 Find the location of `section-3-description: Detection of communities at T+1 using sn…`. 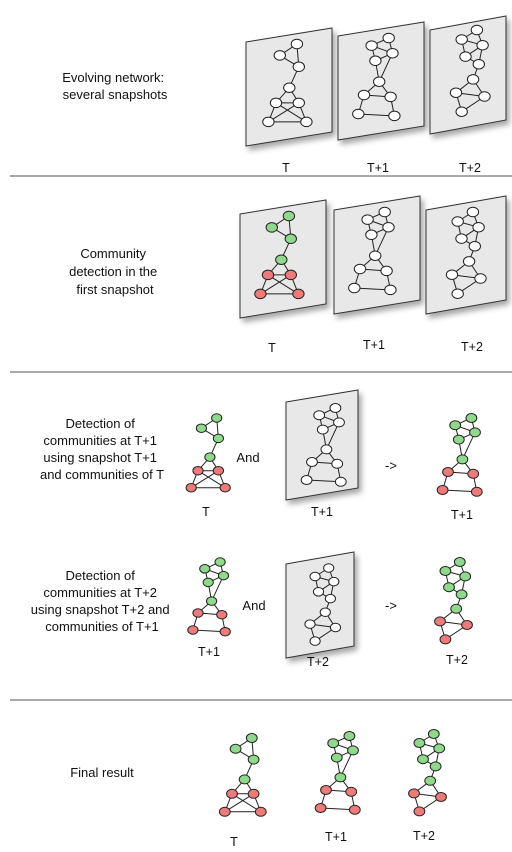

section-3-description: Detection of communities at T+1 using sn… is located at coordinates (102, 449).